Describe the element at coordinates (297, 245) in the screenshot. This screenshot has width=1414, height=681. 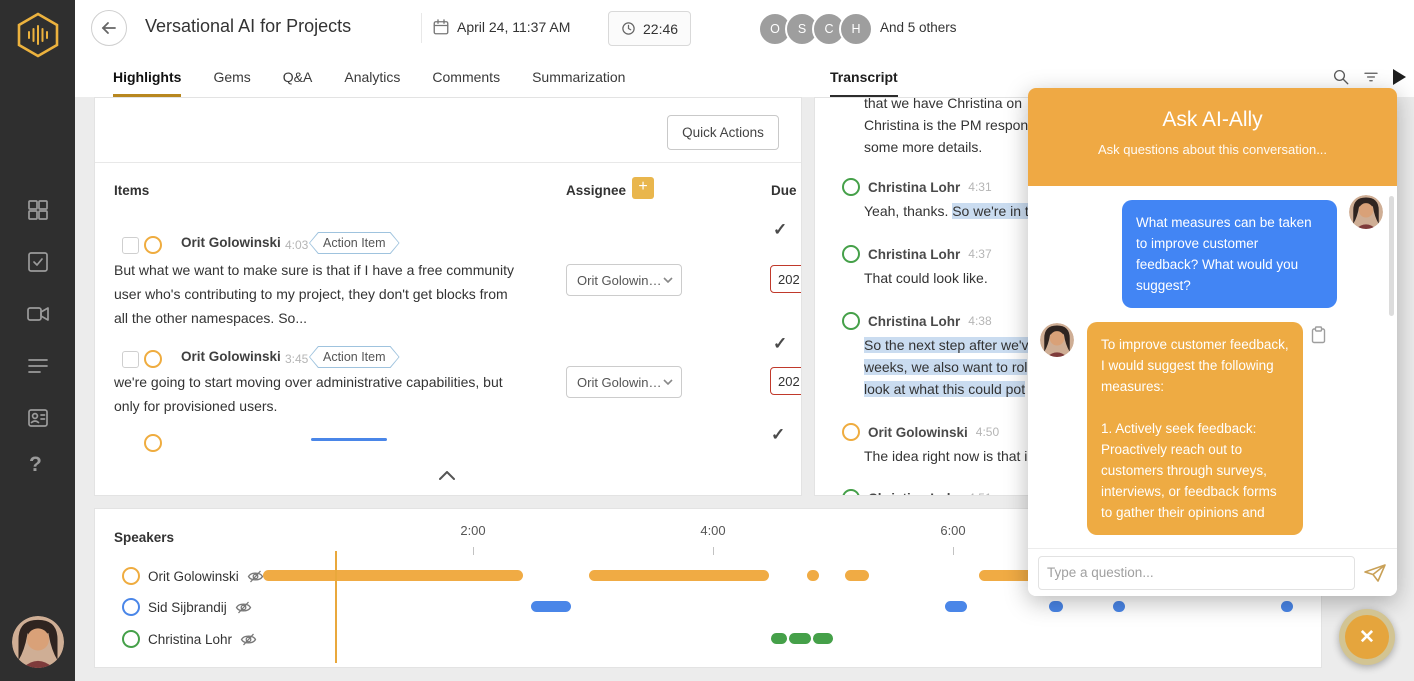
I see `item-timestamp: 4:03` at that location.